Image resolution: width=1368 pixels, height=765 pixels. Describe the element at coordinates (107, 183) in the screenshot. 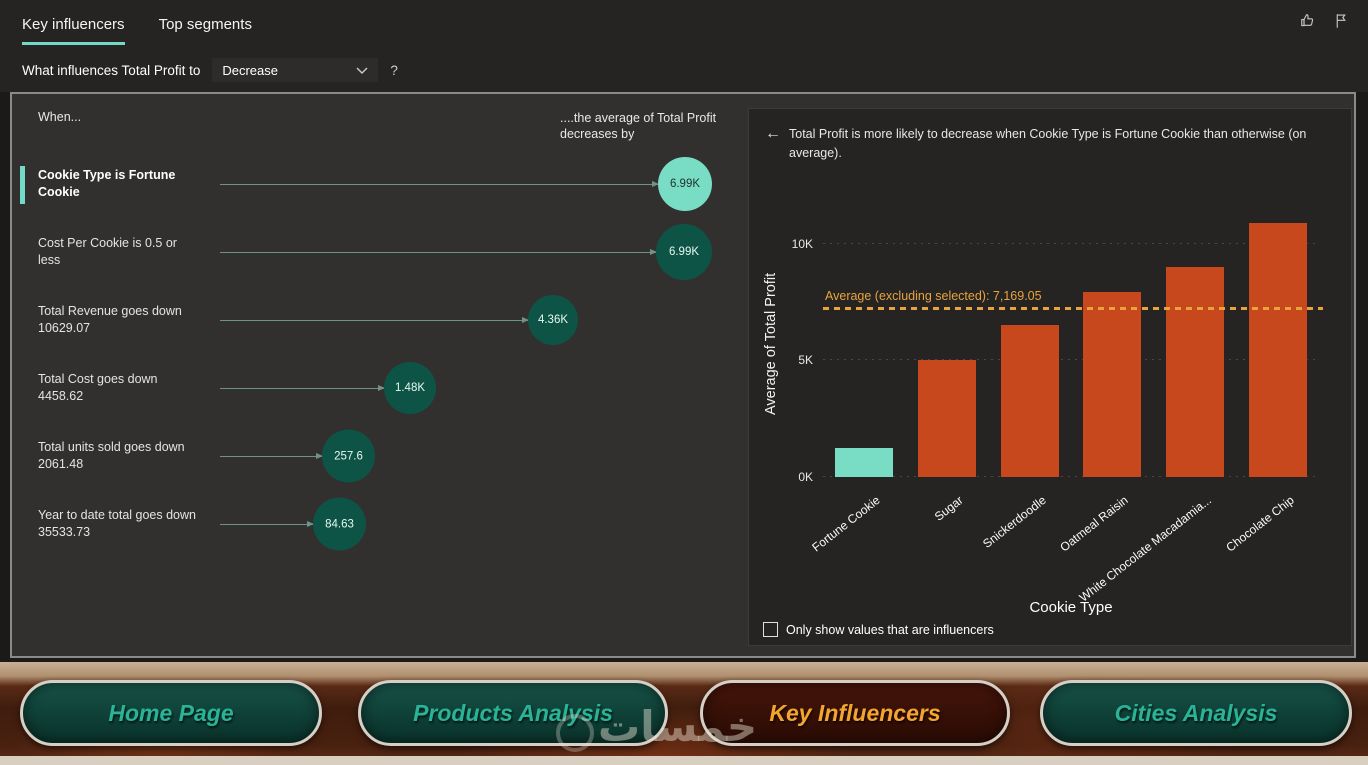

I see `influencer-label: Cookie Type is Fortune Cookie` at that location.